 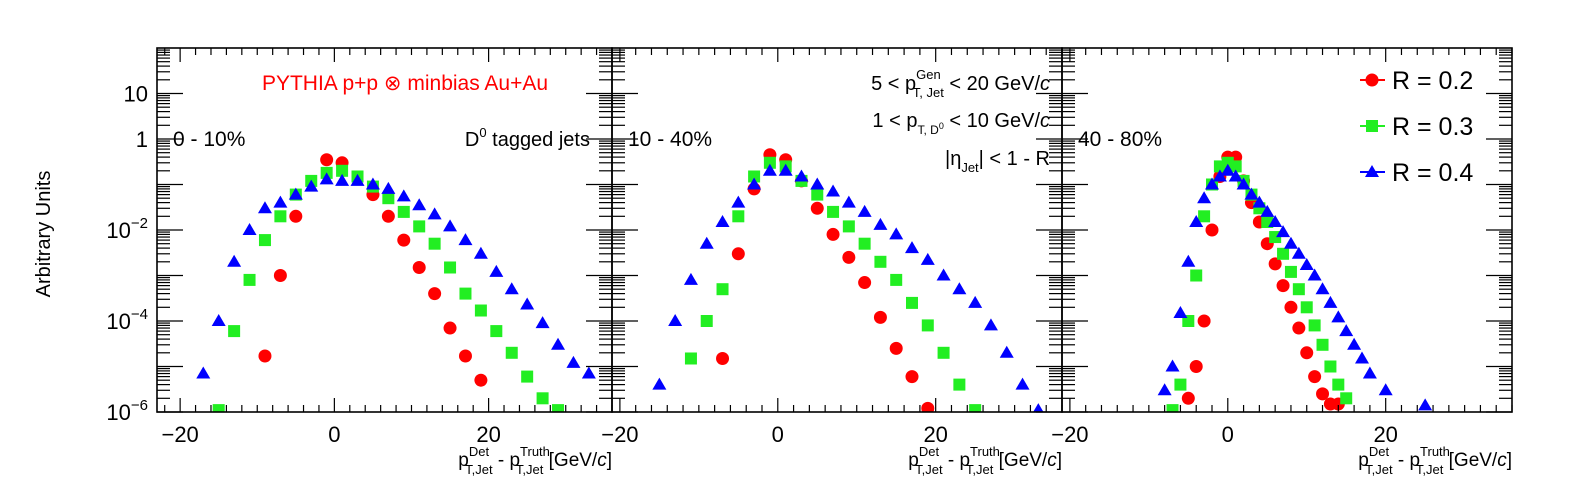 I want to click on y-tick-label: 10⁻⁶, so click(x=127, y=411).